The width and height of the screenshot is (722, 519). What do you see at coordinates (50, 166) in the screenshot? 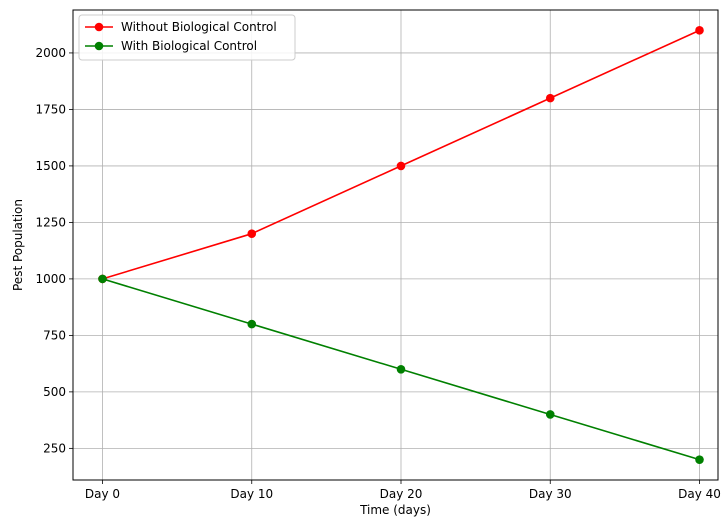
I see `y-tick-label: 1500` at bounding box center [50, 166].